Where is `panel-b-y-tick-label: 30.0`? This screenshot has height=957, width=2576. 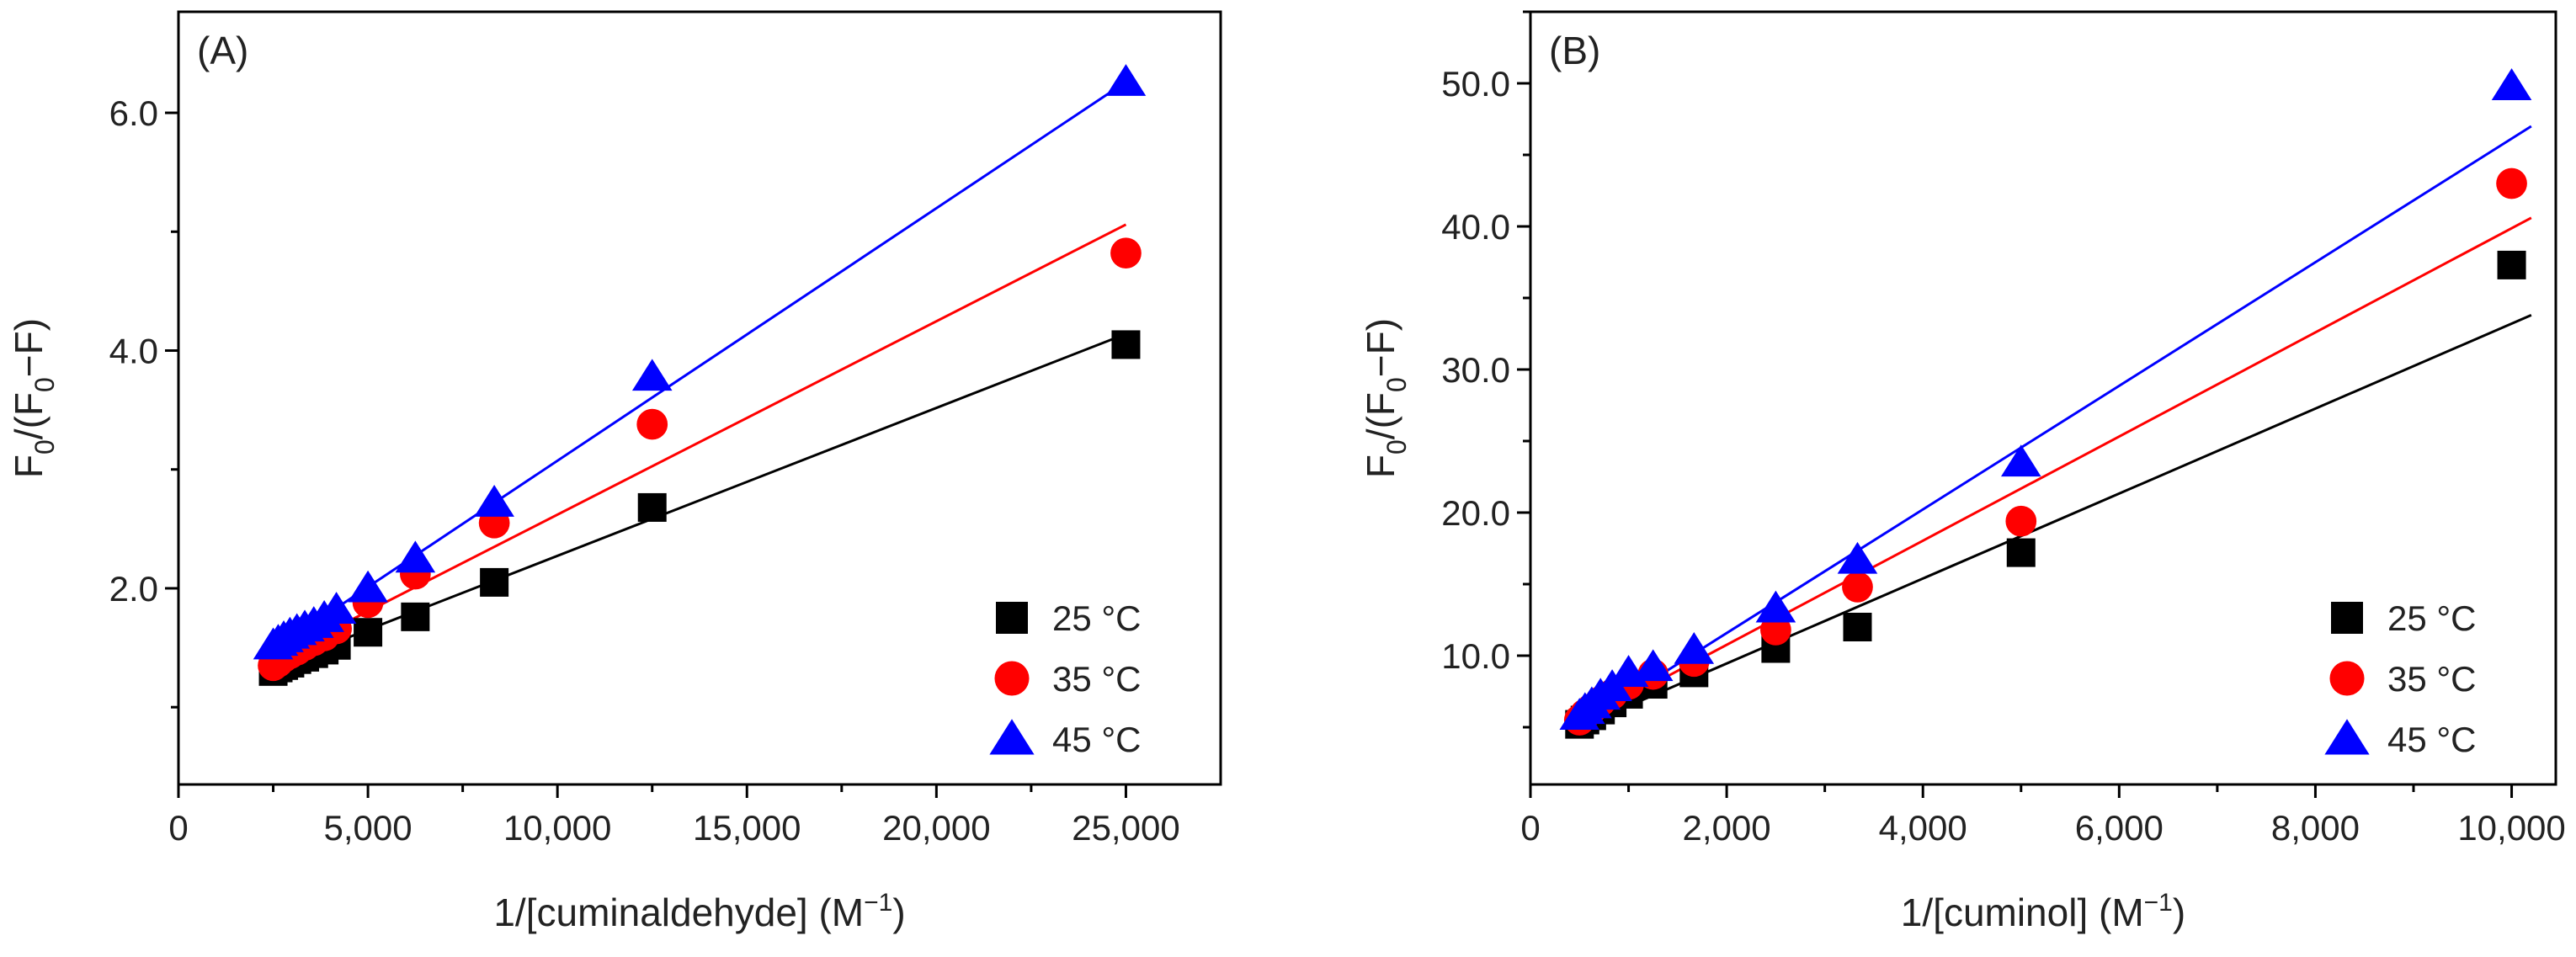 panel-b-y-tick-label: 30.0 is located at coordinates (1476, 370).